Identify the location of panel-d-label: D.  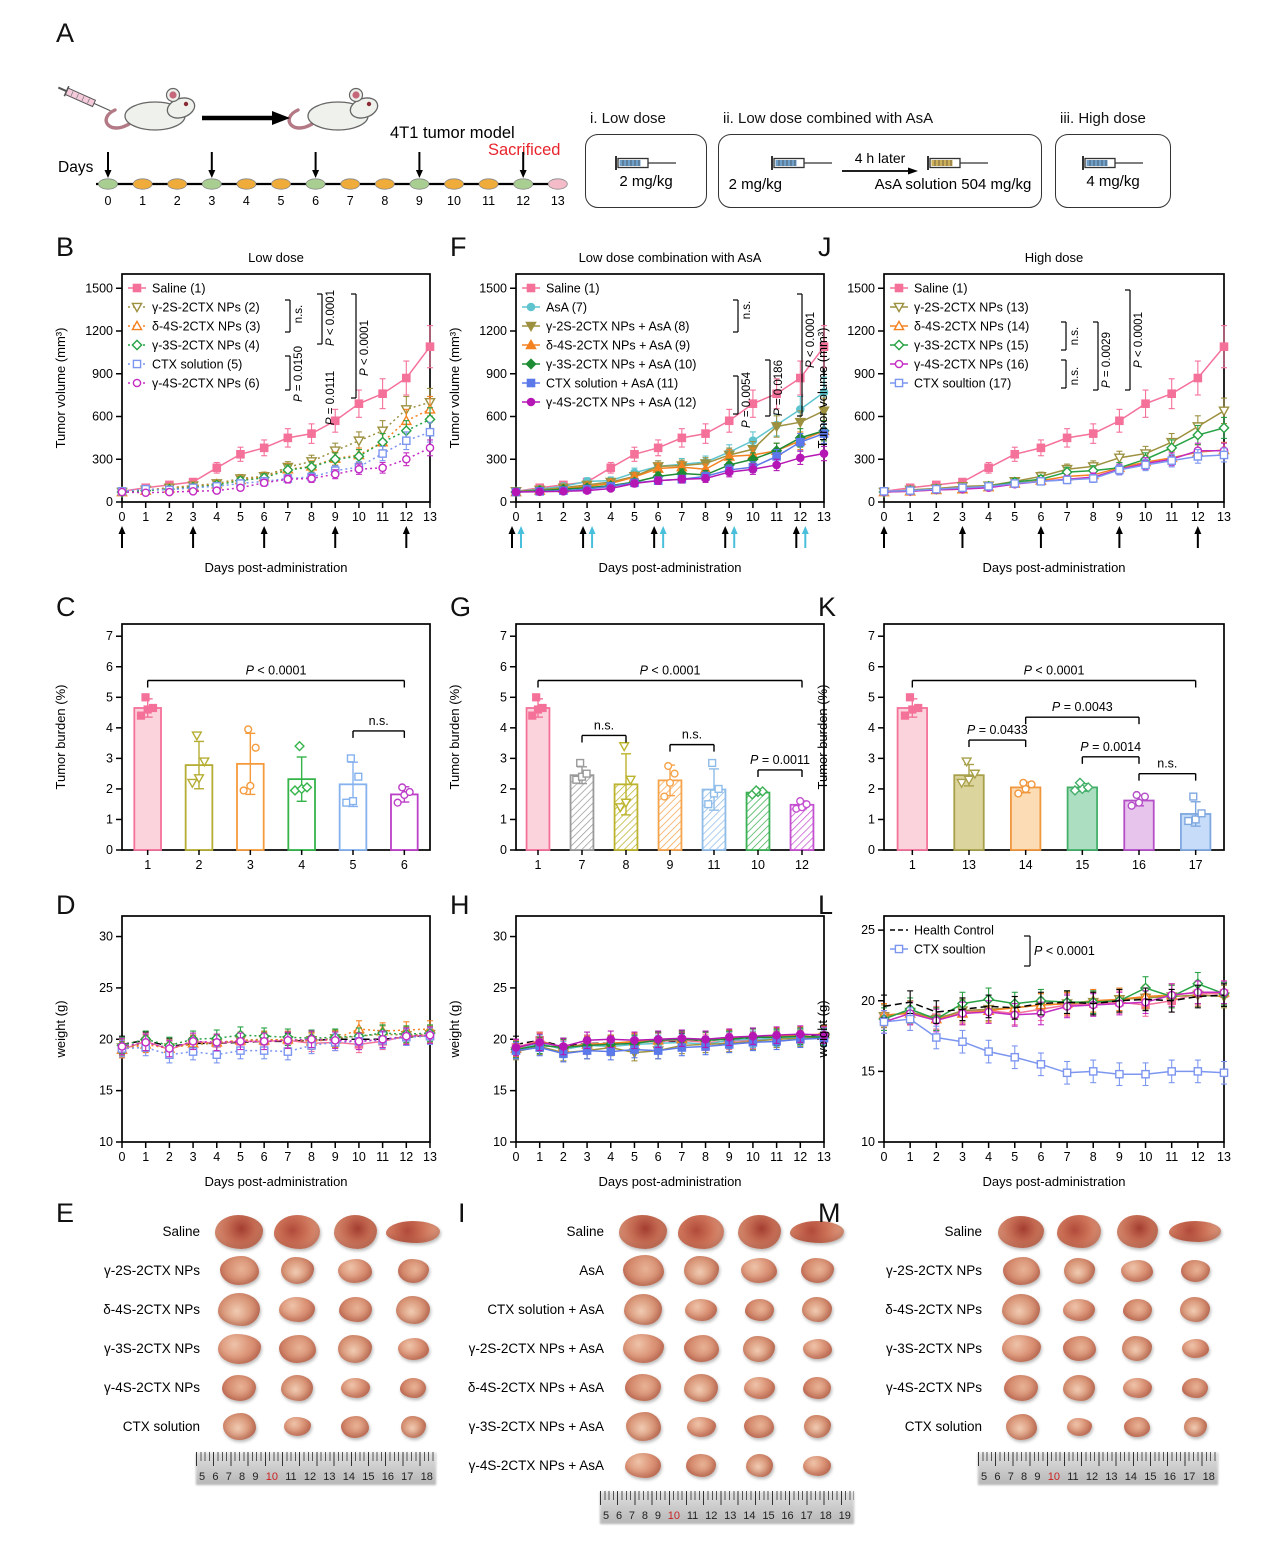
(66, 905).